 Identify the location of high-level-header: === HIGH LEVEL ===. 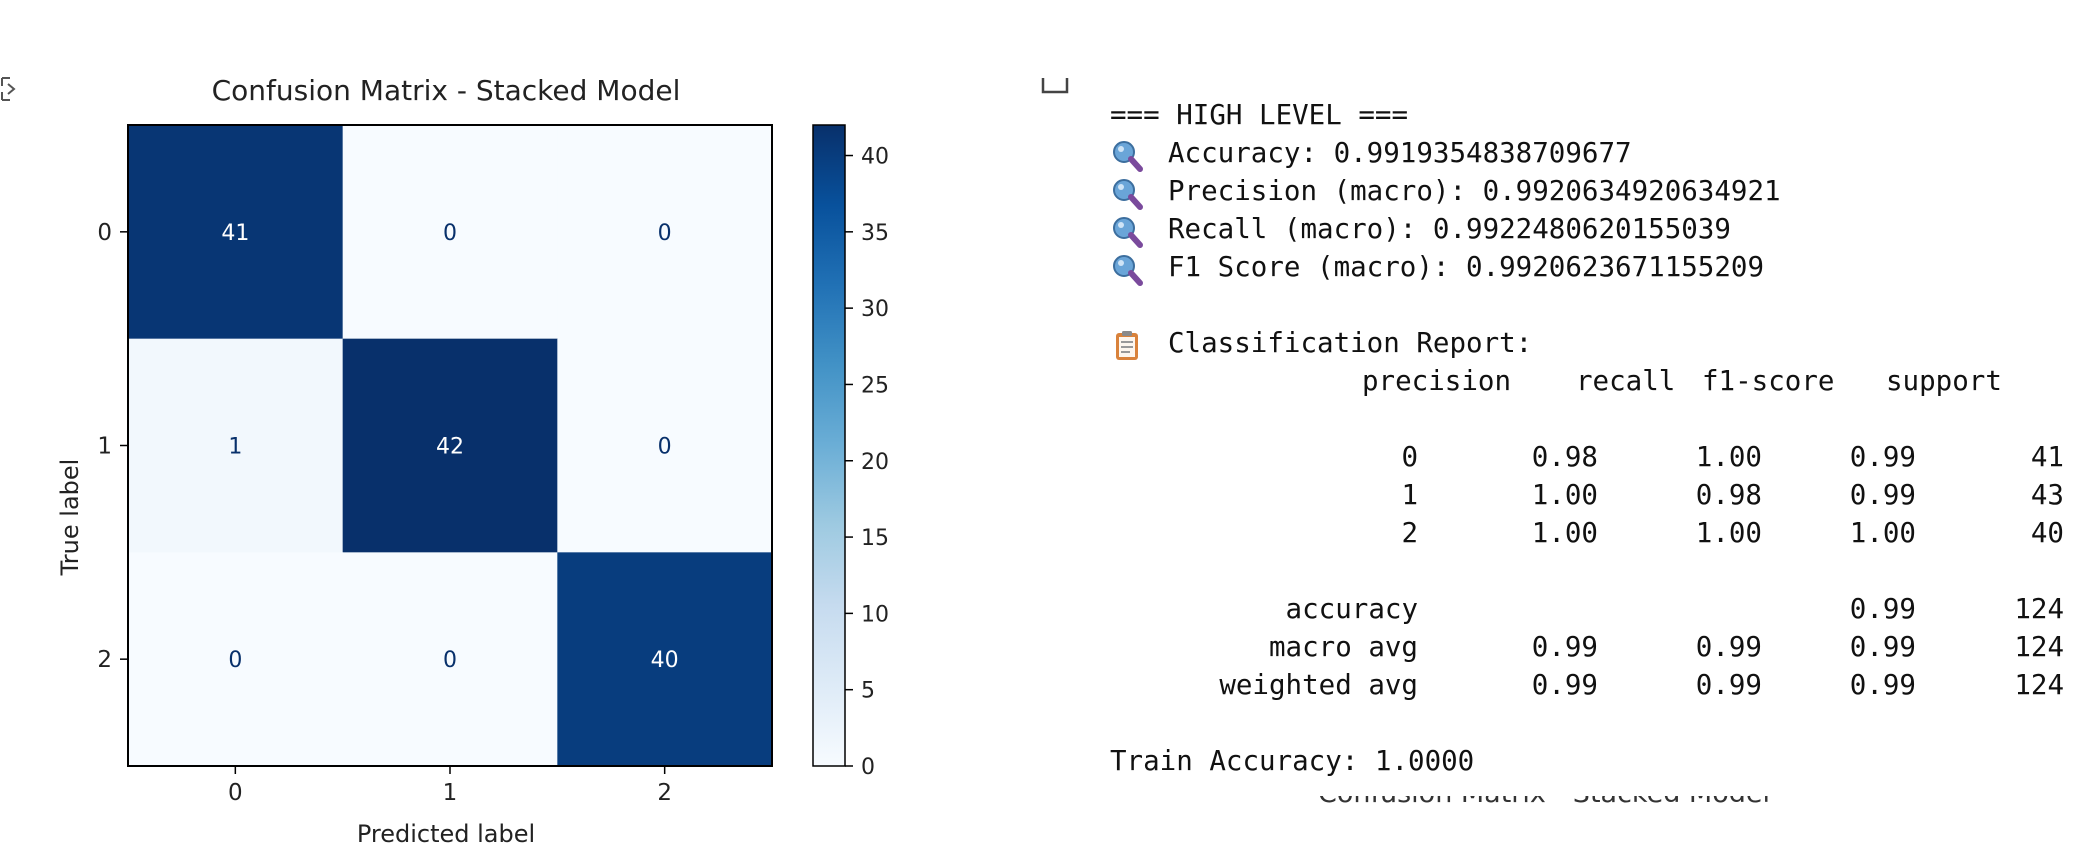
(1259, 115).